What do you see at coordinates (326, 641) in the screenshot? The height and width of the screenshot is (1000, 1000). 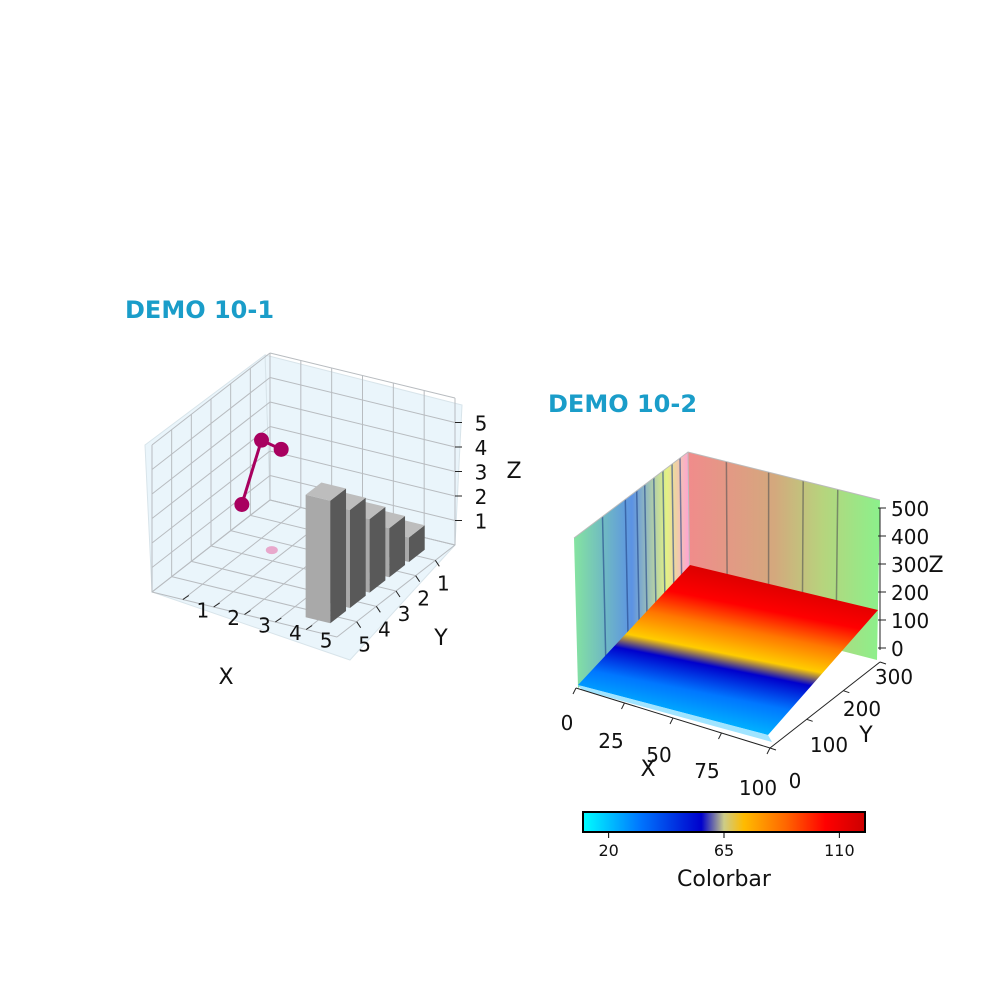 I see `chart1-ytick-label: 5` at bounding box center [326, 641].